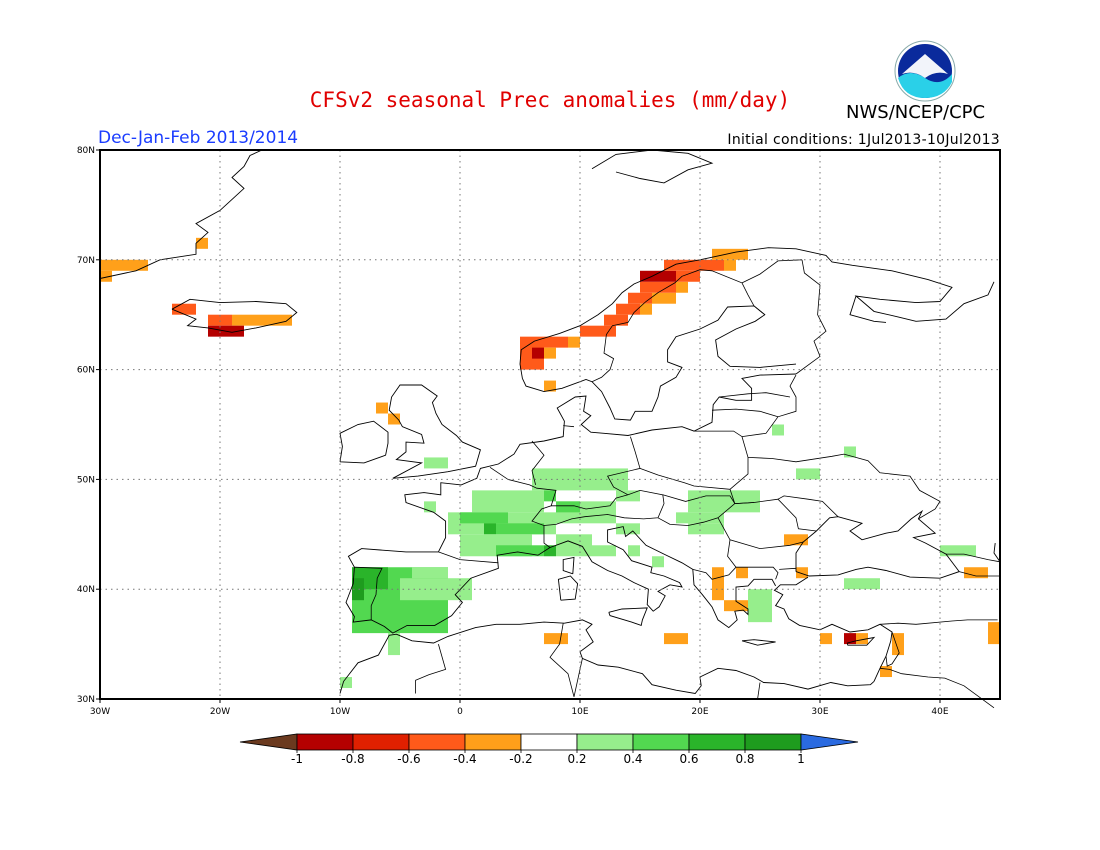 This screenshot has height=850, width=1100. What do you see at coordinates (86, 590) in the screenshot?
I see `tick-label-lat-1: 40N` at bounding box center [86, 590].